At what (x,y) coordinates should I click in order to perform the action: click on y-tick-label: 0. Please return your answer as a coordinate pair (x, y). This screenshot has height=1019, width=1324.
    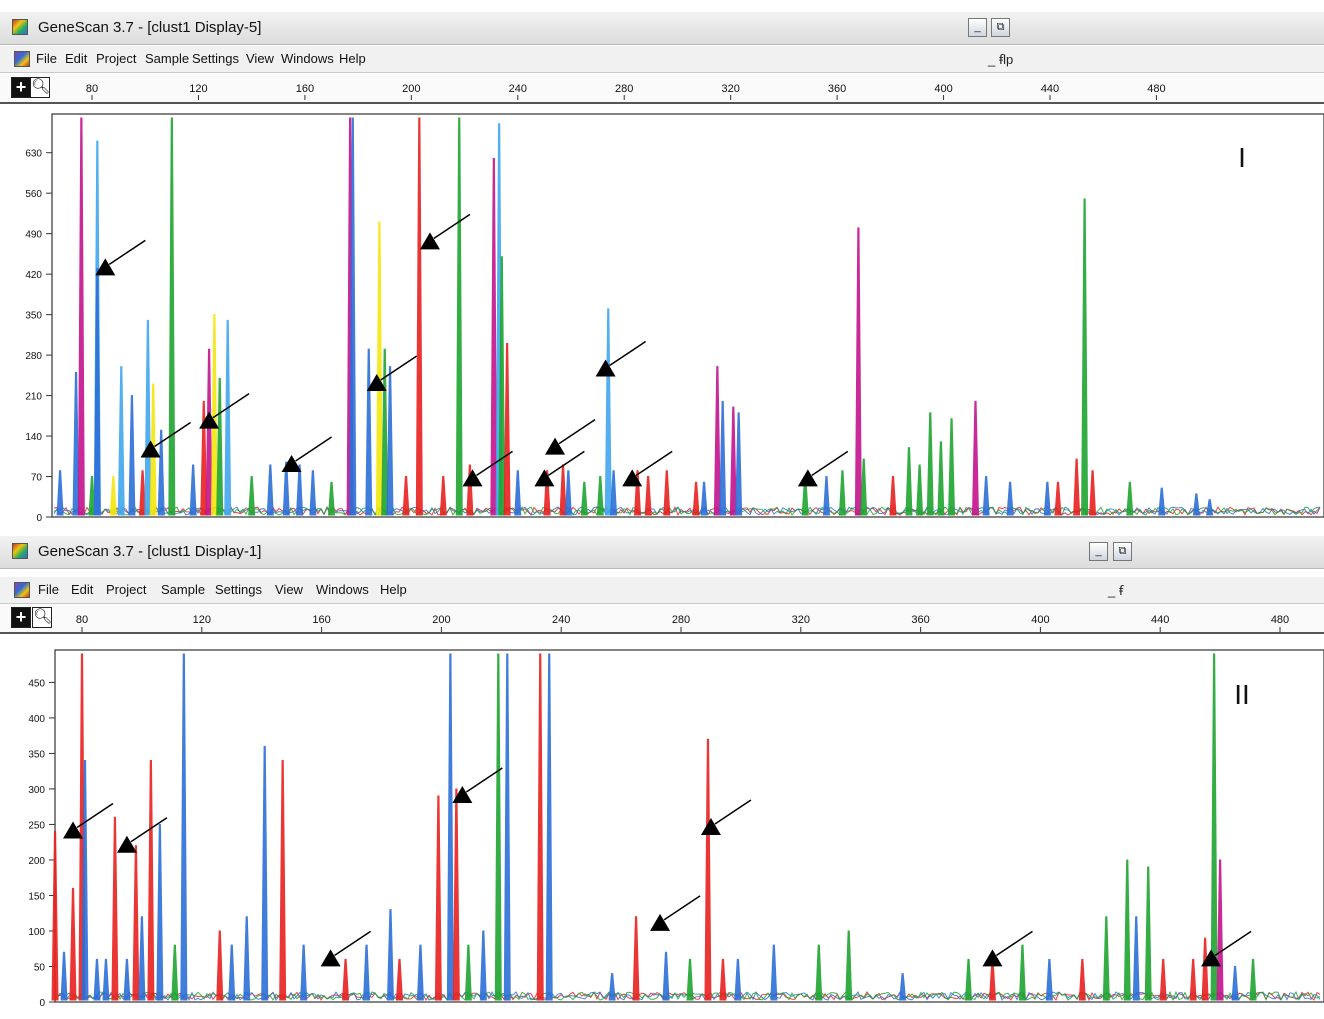
    Looking at the image, I should click on (42, 1003).